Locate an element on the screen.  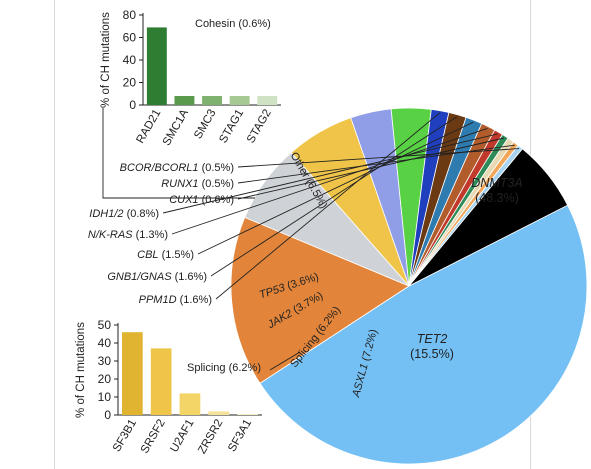
ext-label-runx1: RUNX1 (0.5%) is located at coordinates (197, 184).